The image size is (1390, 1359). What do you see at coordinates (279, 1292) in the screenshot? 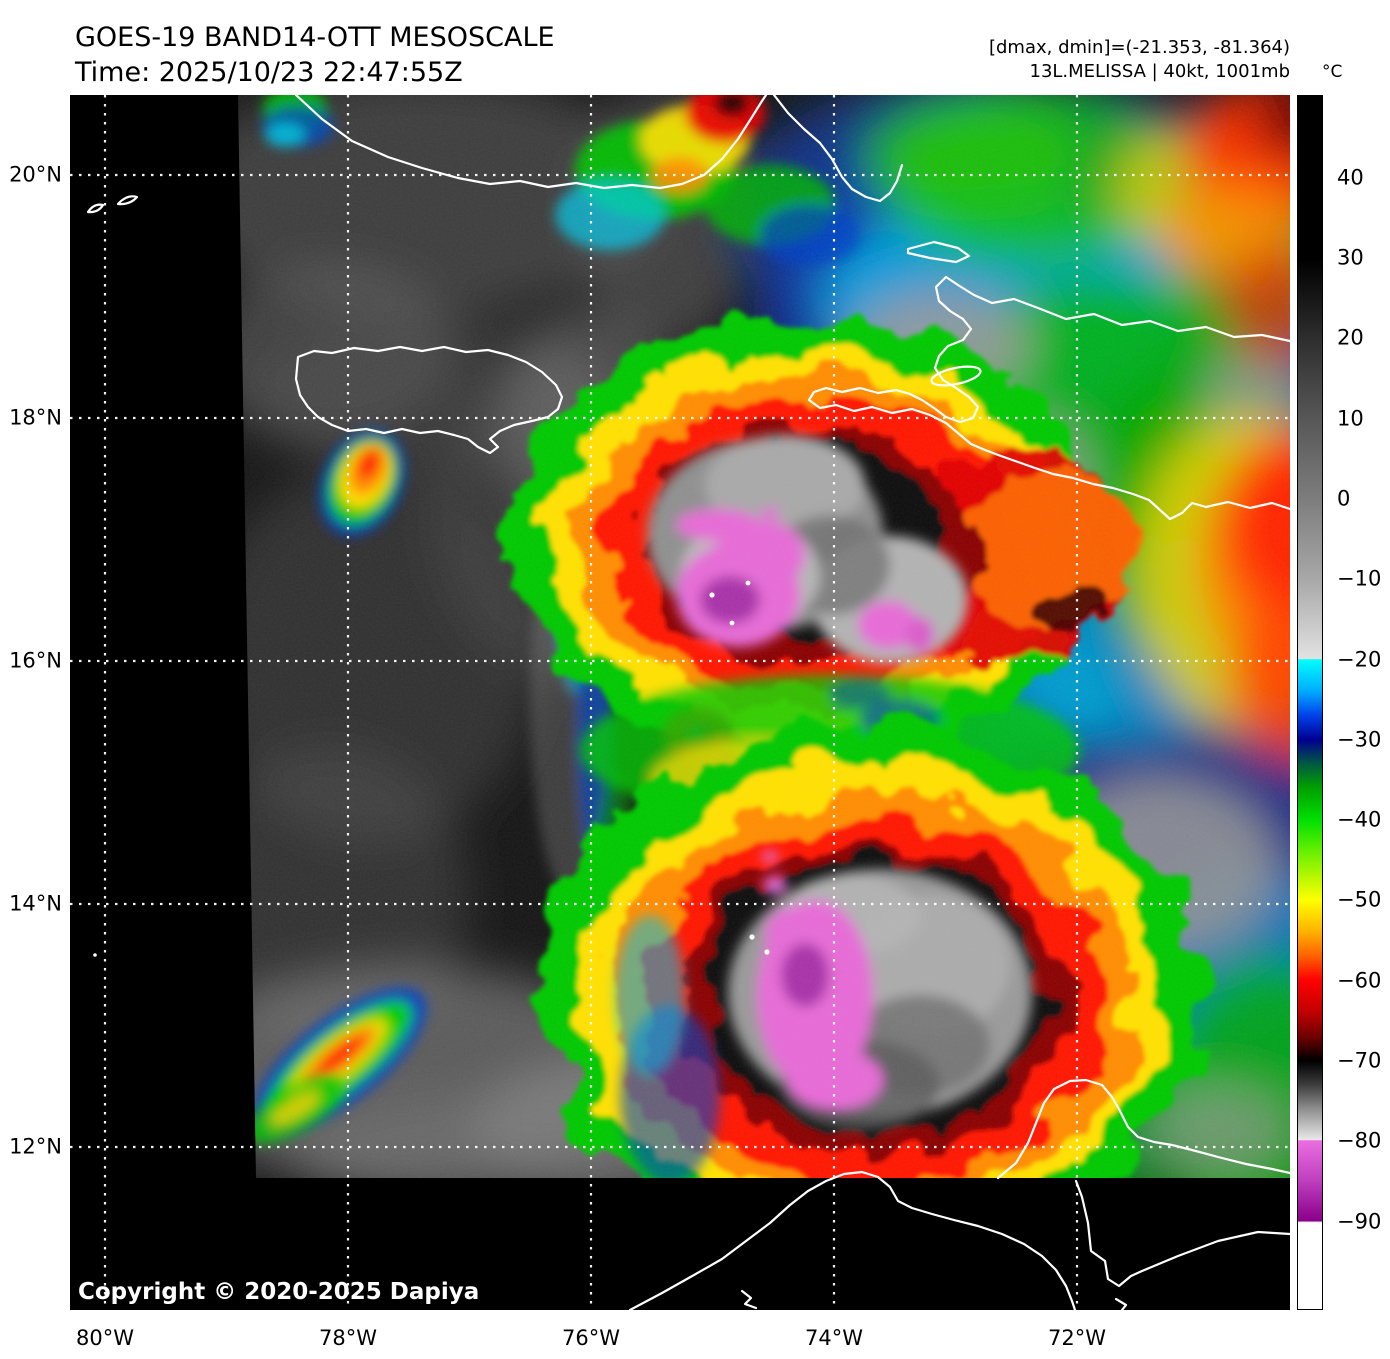
I see `copyright-text: Copyright © 2020-2025 Dapiya` at bounding box center [279, 1292].